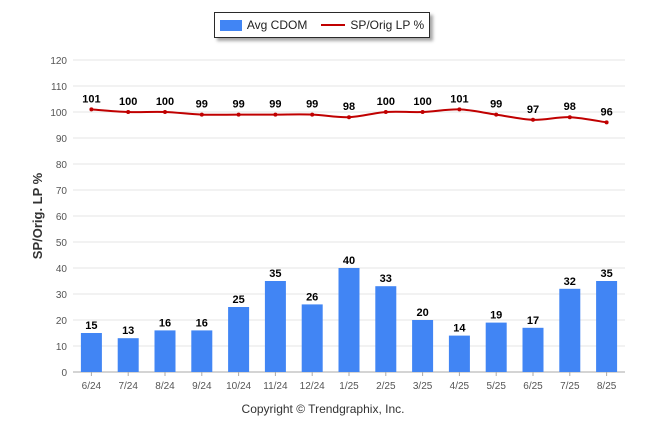 This screenshot has height=434, width=646. What do you see at coordinates (165, 386) in the screenshot?
I see `x-tick-label: 8/24` at bounding box center [165, 386].